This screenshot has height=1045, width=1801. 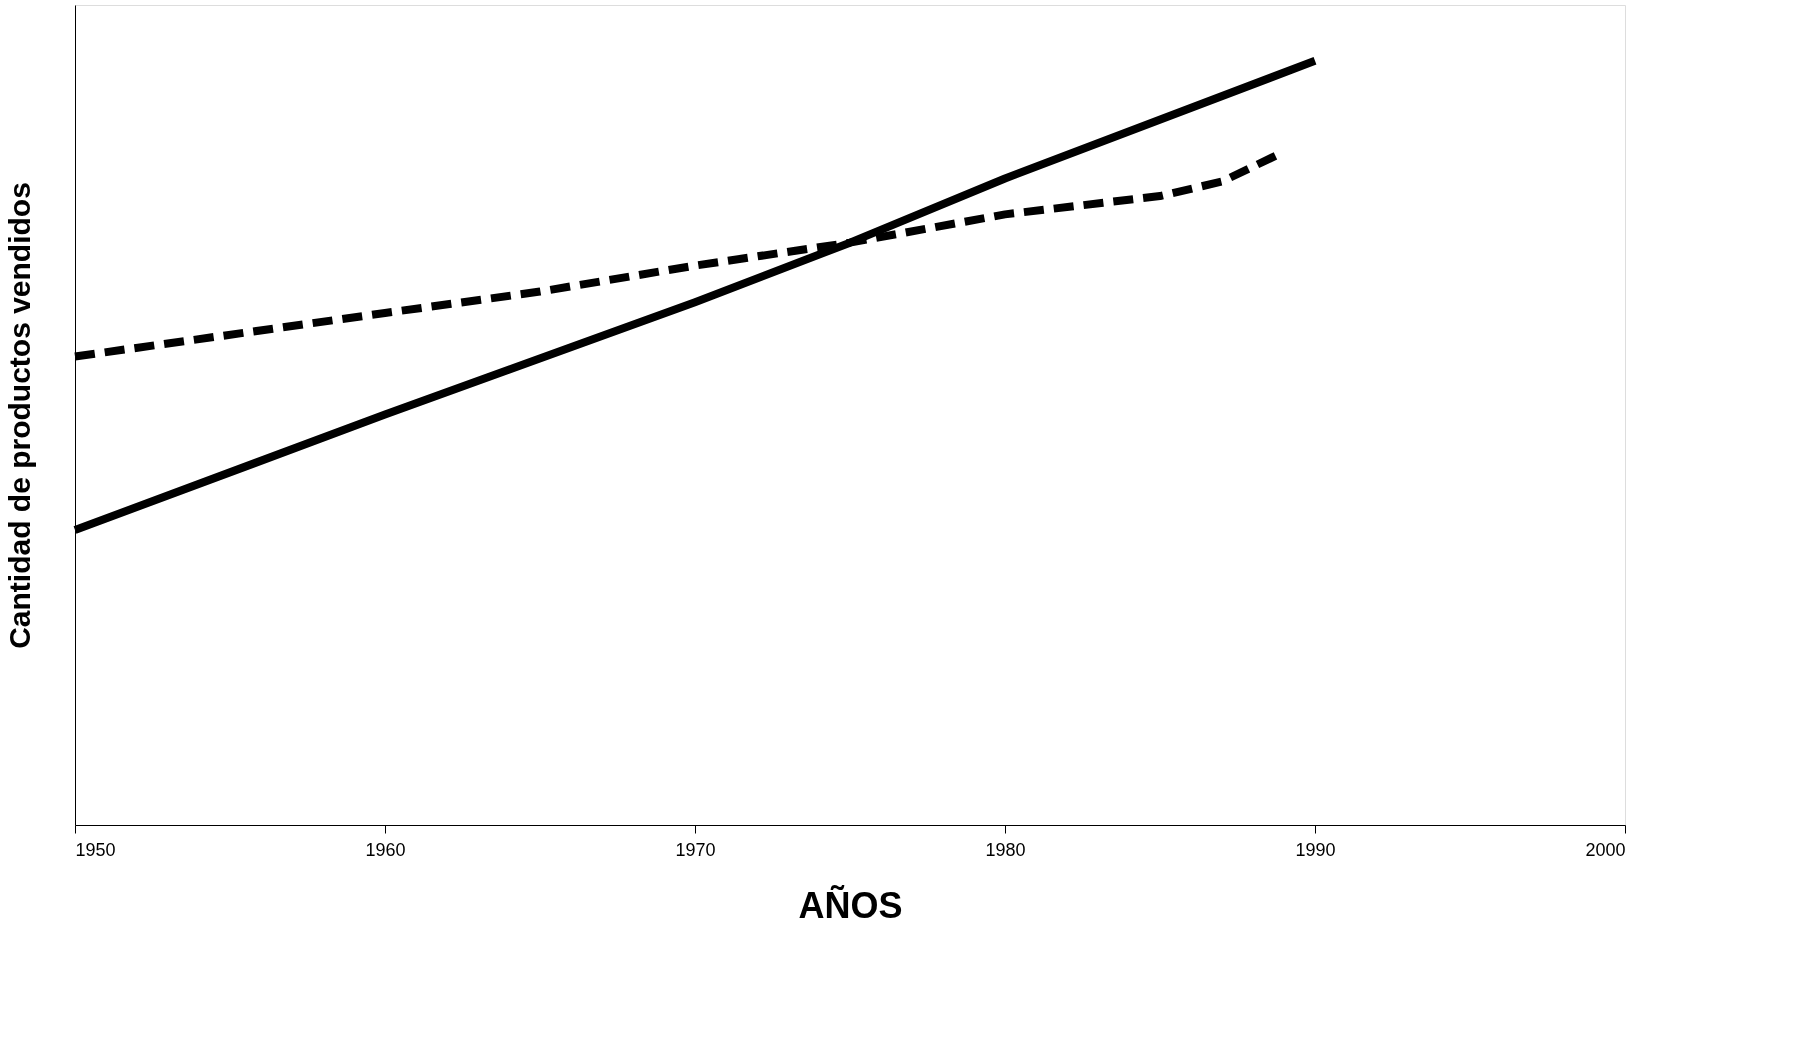 What do you see at coordinates (1005, 849) in the screenshot?
I see `x-tick-label: 1980` at bounding box center [1005, 849].